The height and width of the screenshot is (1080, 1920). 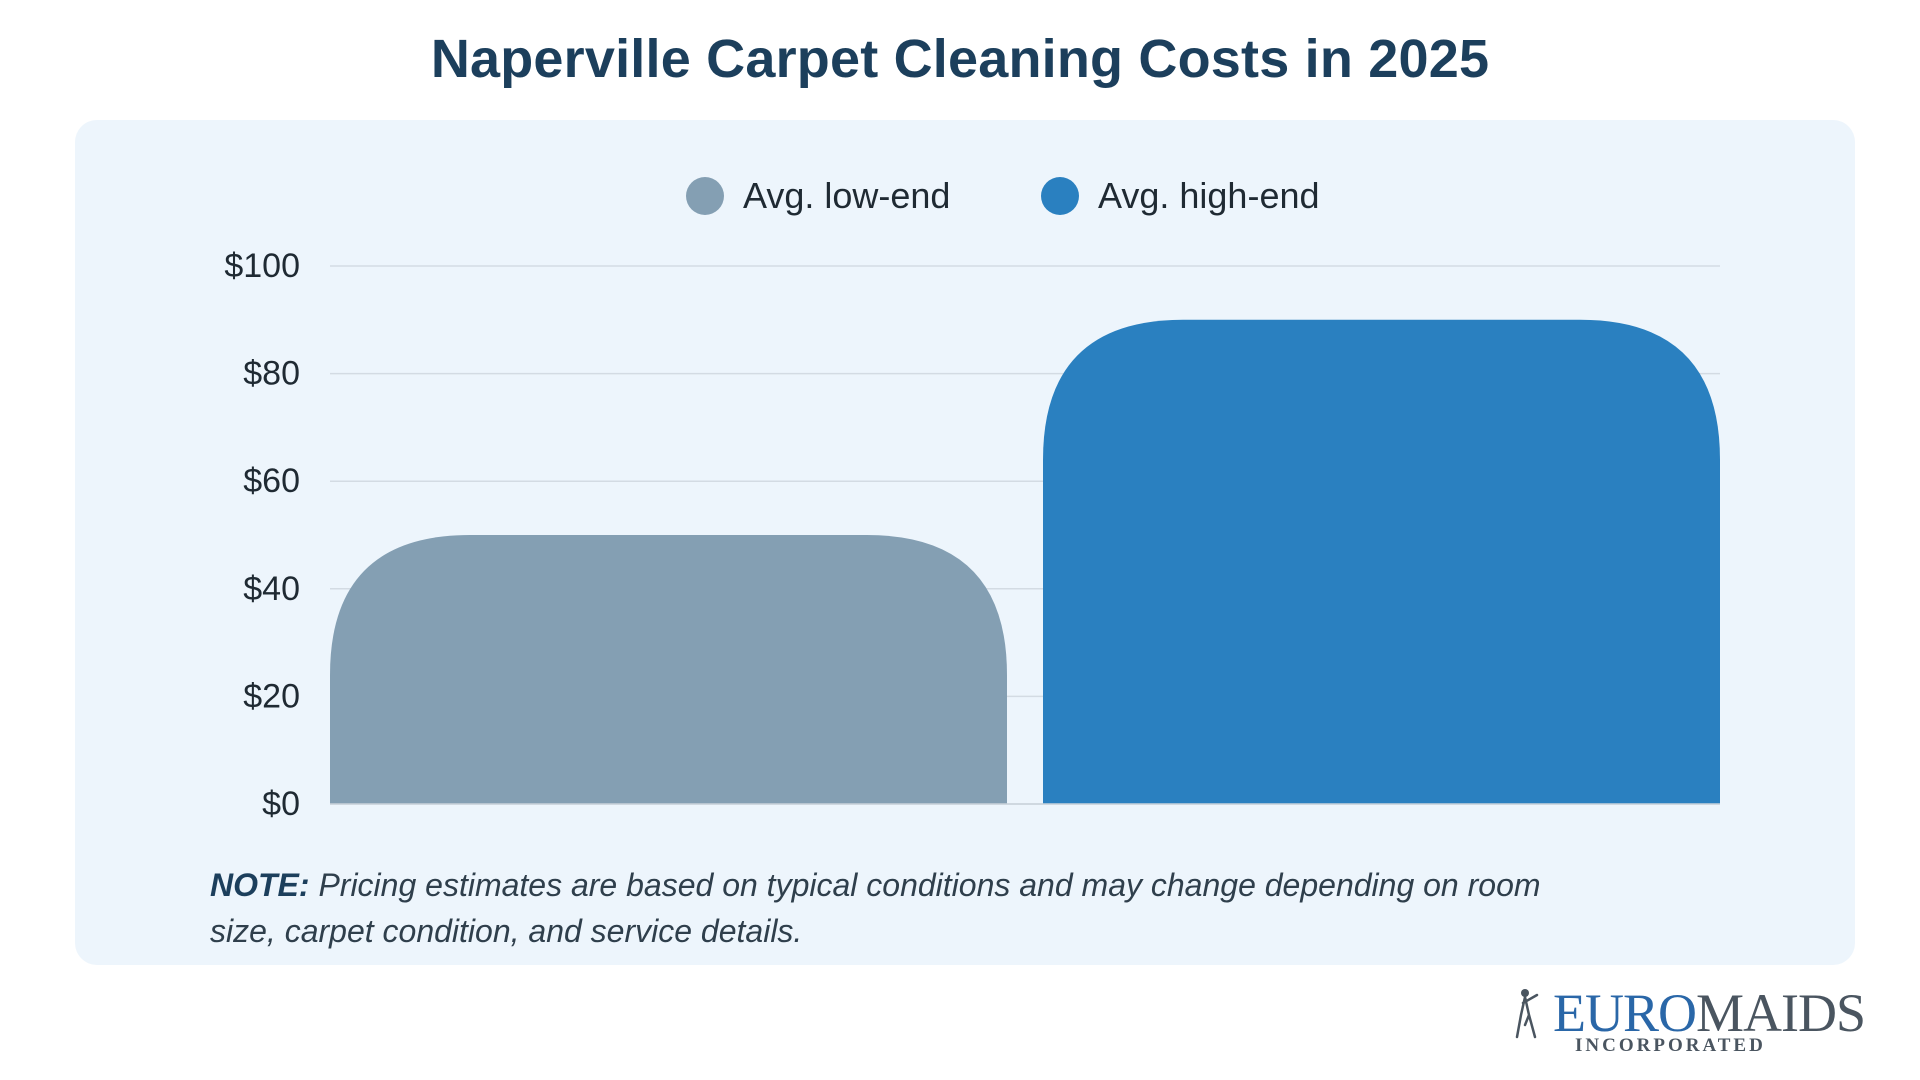 What do you see at coordinates (271, 481) in the screenshot?
I see `y-tick-label: $60` at bounding box center [271, 481].